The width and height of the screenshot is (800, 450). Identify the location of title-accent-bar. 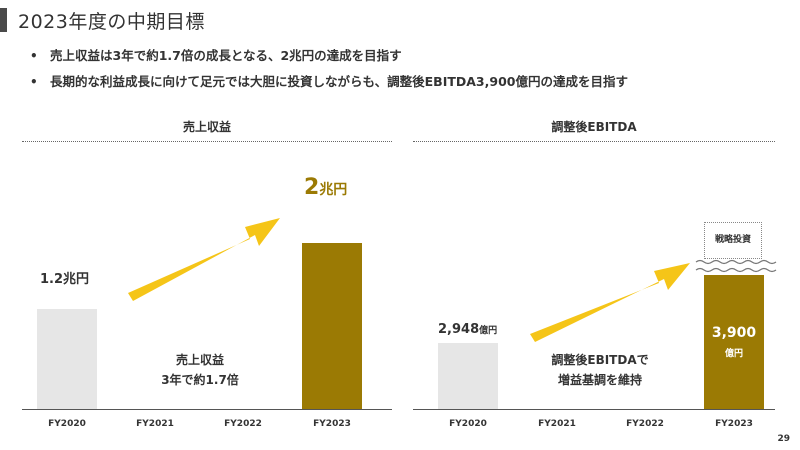
(3, 20).